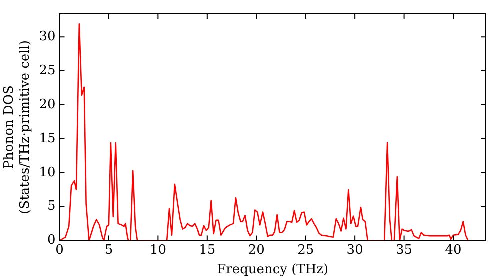  Describe the element at coordinates (51, 240) in the screenshot. I see `y-tick-label: 0` at that location.